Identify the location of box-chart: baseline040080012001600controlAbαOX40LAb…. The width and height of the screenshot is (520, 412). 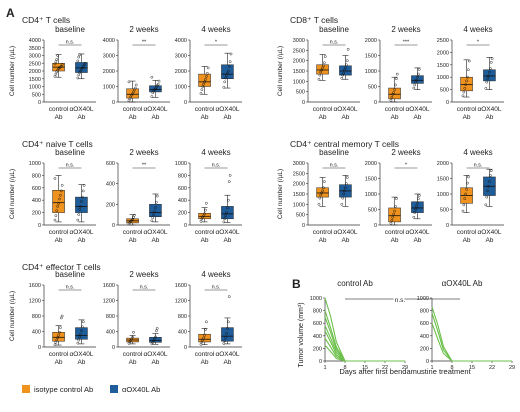
(62, 318).